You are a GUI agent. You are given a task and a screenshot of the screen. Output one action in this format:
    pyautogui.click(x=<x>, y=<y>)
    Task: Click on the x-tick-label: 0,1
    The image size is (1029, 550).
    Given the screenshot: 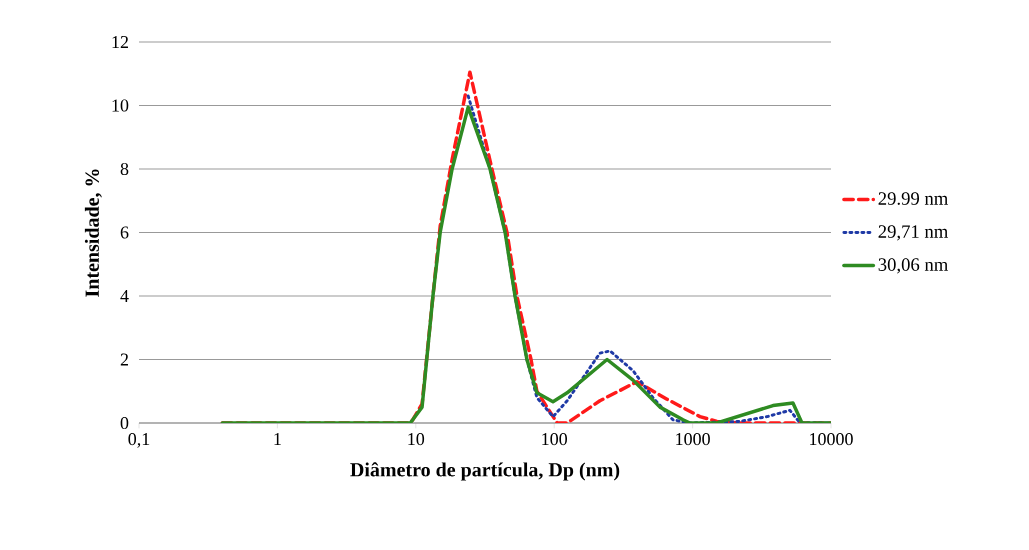 What is the action you would take?
    pyautogui.click(x=139, y=440)
    